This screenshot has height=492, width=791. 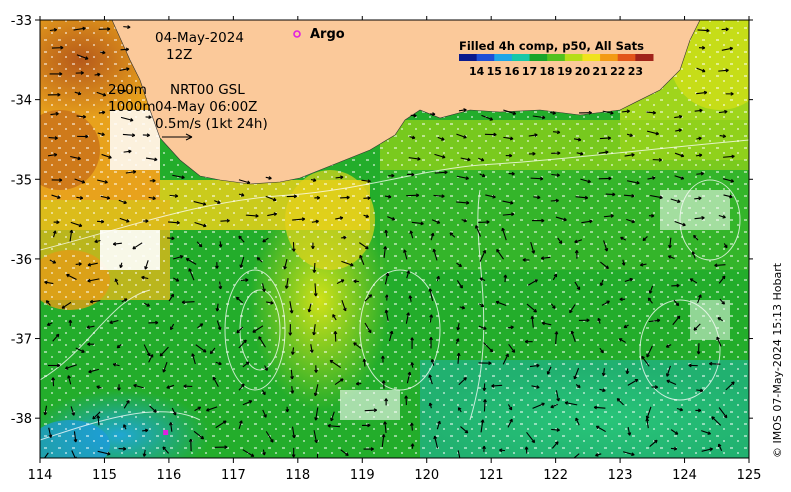 What do you see at coordinates (21, 419) in the screenshot?
I see `y-tick-label: -38` at bounding box center [21, 419].